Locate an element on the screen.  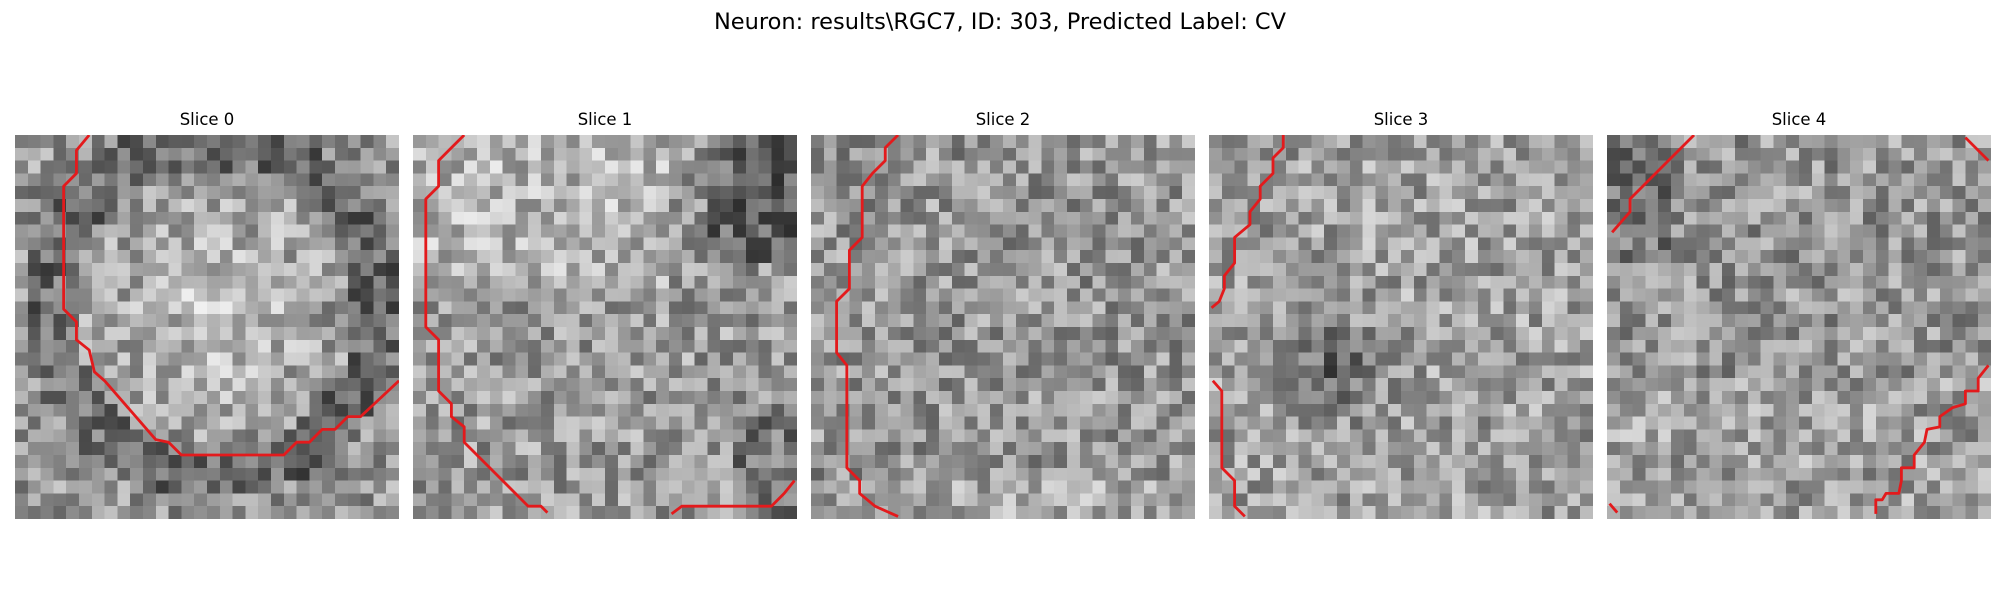
slice-panel-3: Slice 3 is located at coordinates (1401, 120).